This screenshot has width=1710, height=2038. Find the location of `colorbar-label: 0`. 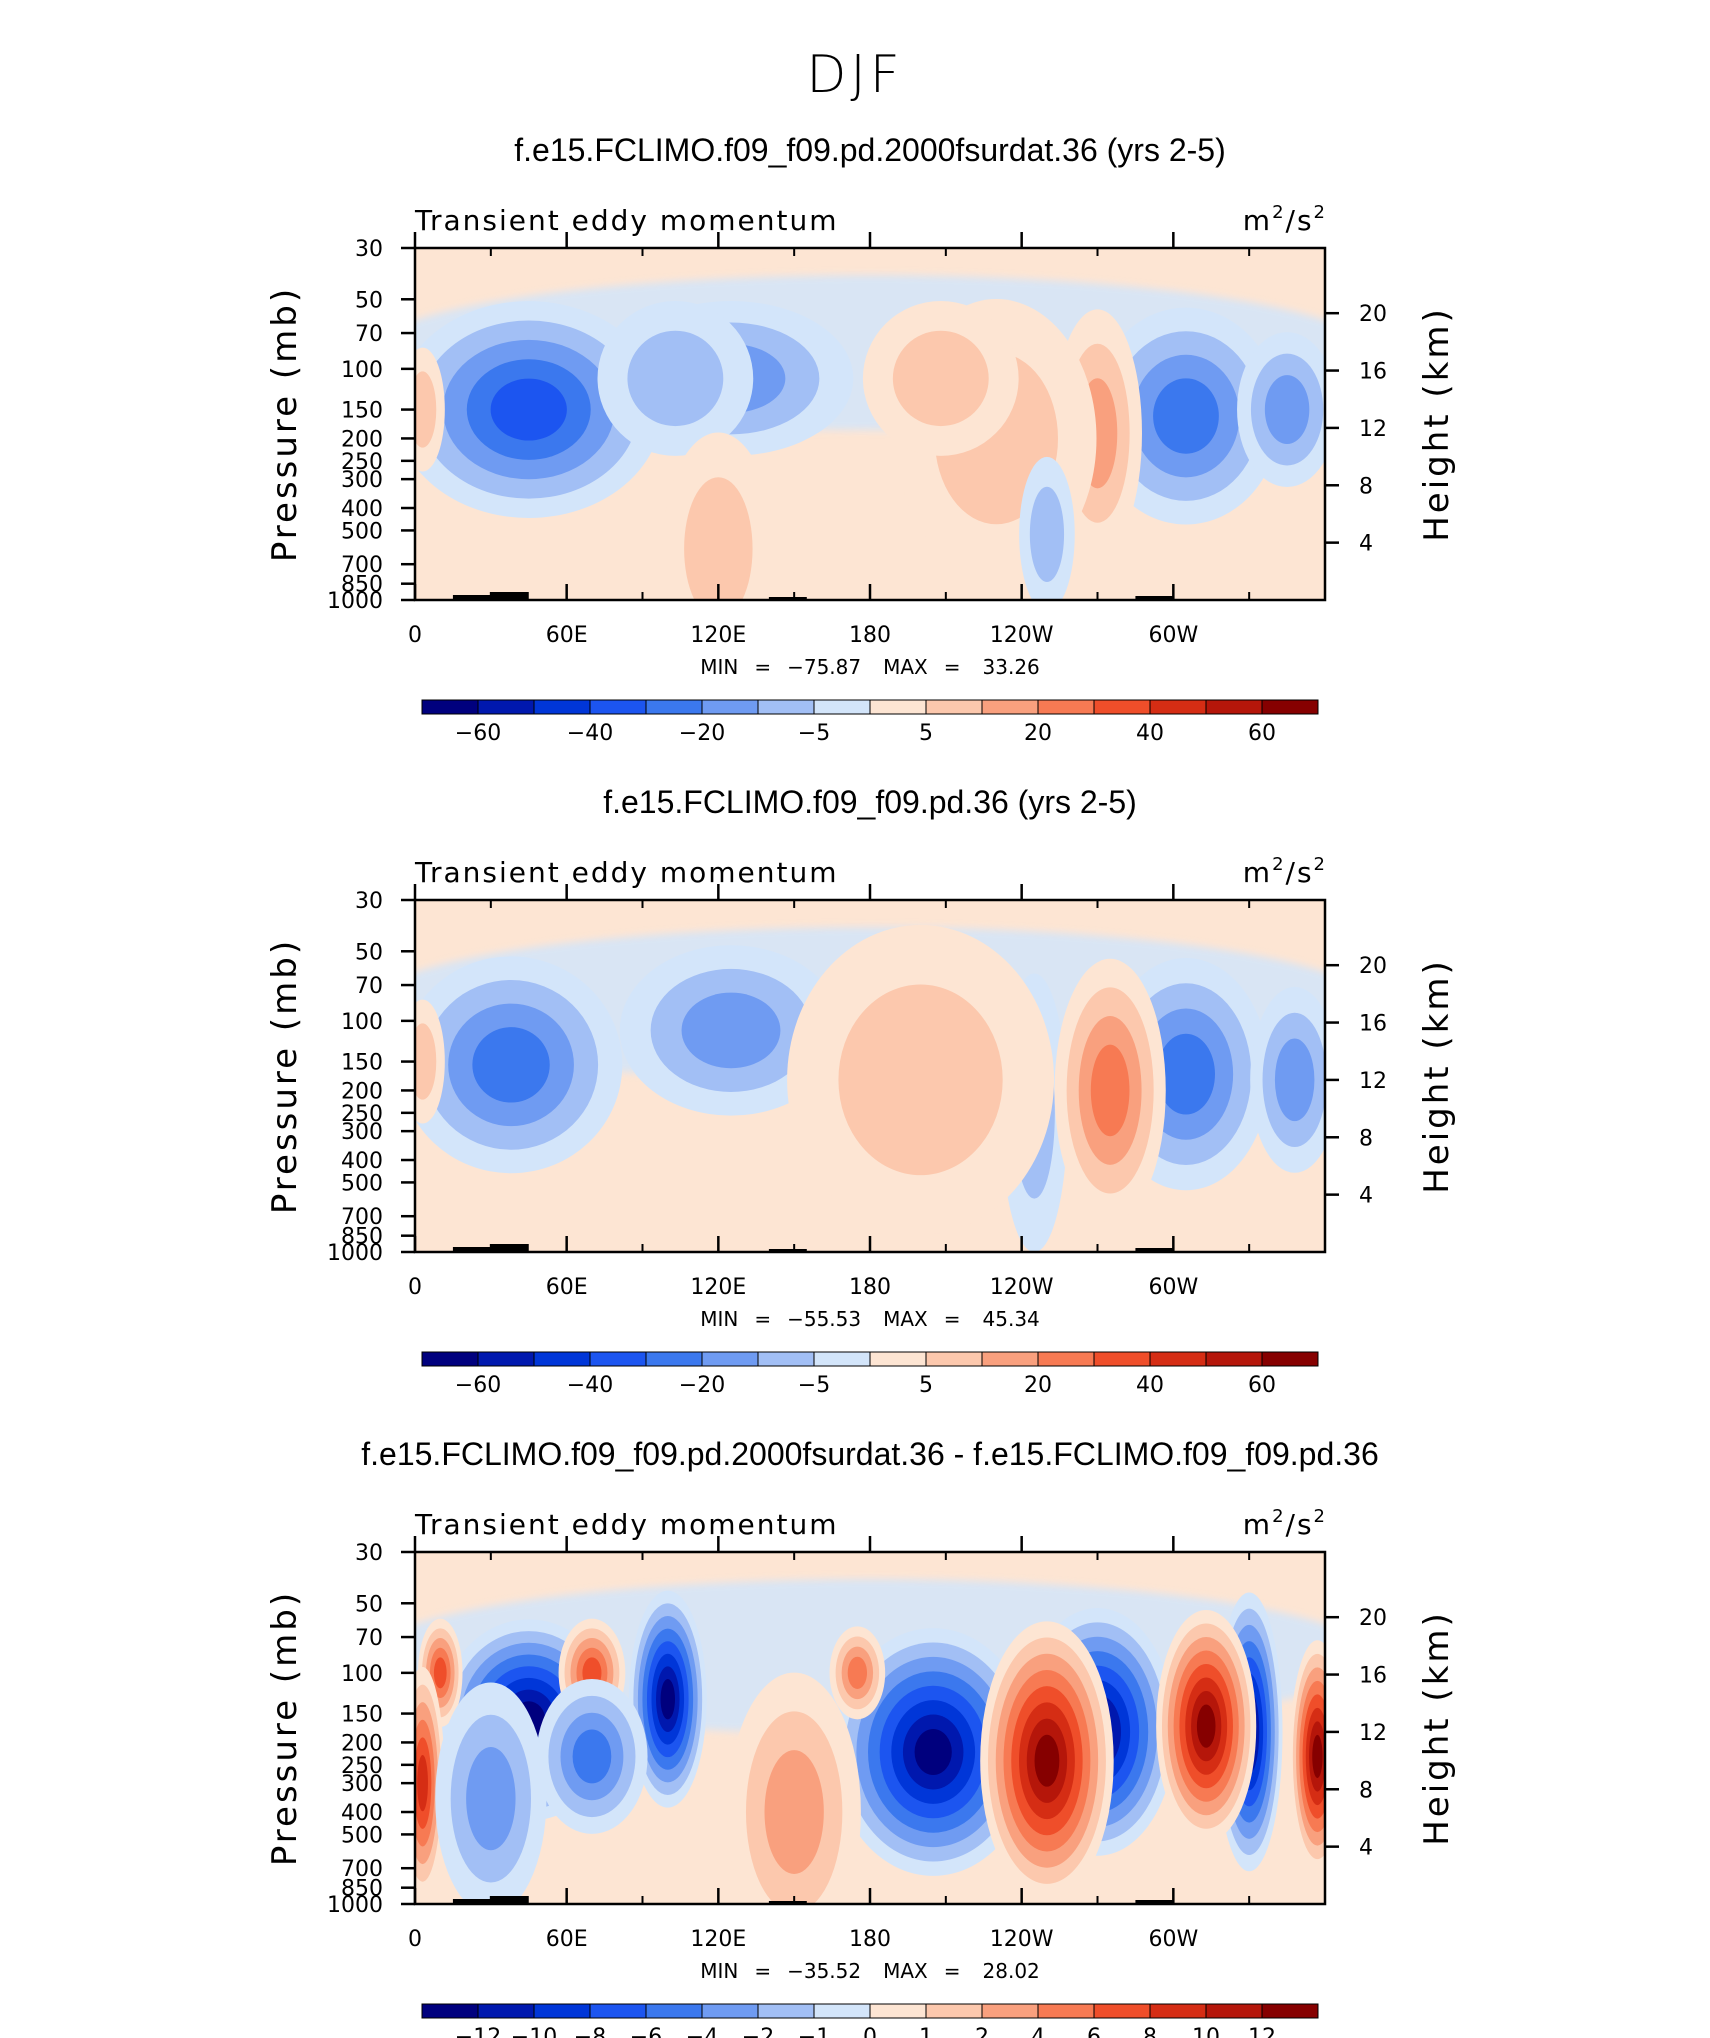

colorbar-label: 0 is located at coordinates (870, 2031).